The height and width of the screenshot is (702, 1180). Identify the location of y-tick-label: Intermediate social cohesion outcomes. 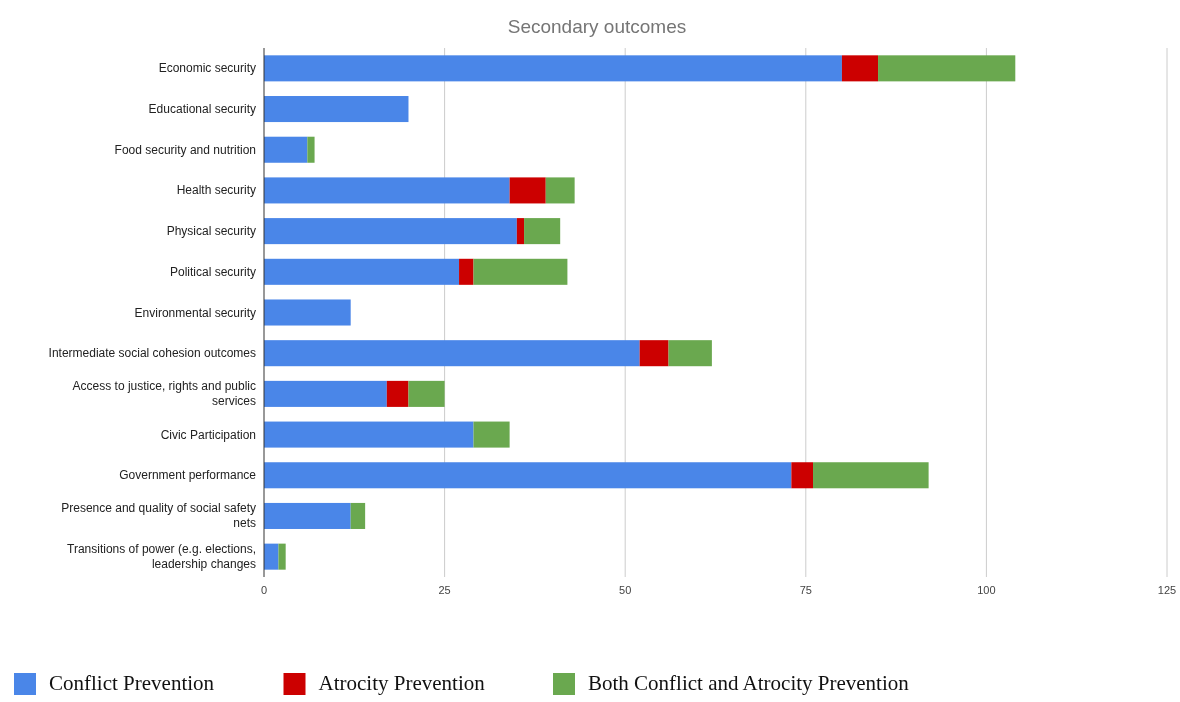
(152, 353).